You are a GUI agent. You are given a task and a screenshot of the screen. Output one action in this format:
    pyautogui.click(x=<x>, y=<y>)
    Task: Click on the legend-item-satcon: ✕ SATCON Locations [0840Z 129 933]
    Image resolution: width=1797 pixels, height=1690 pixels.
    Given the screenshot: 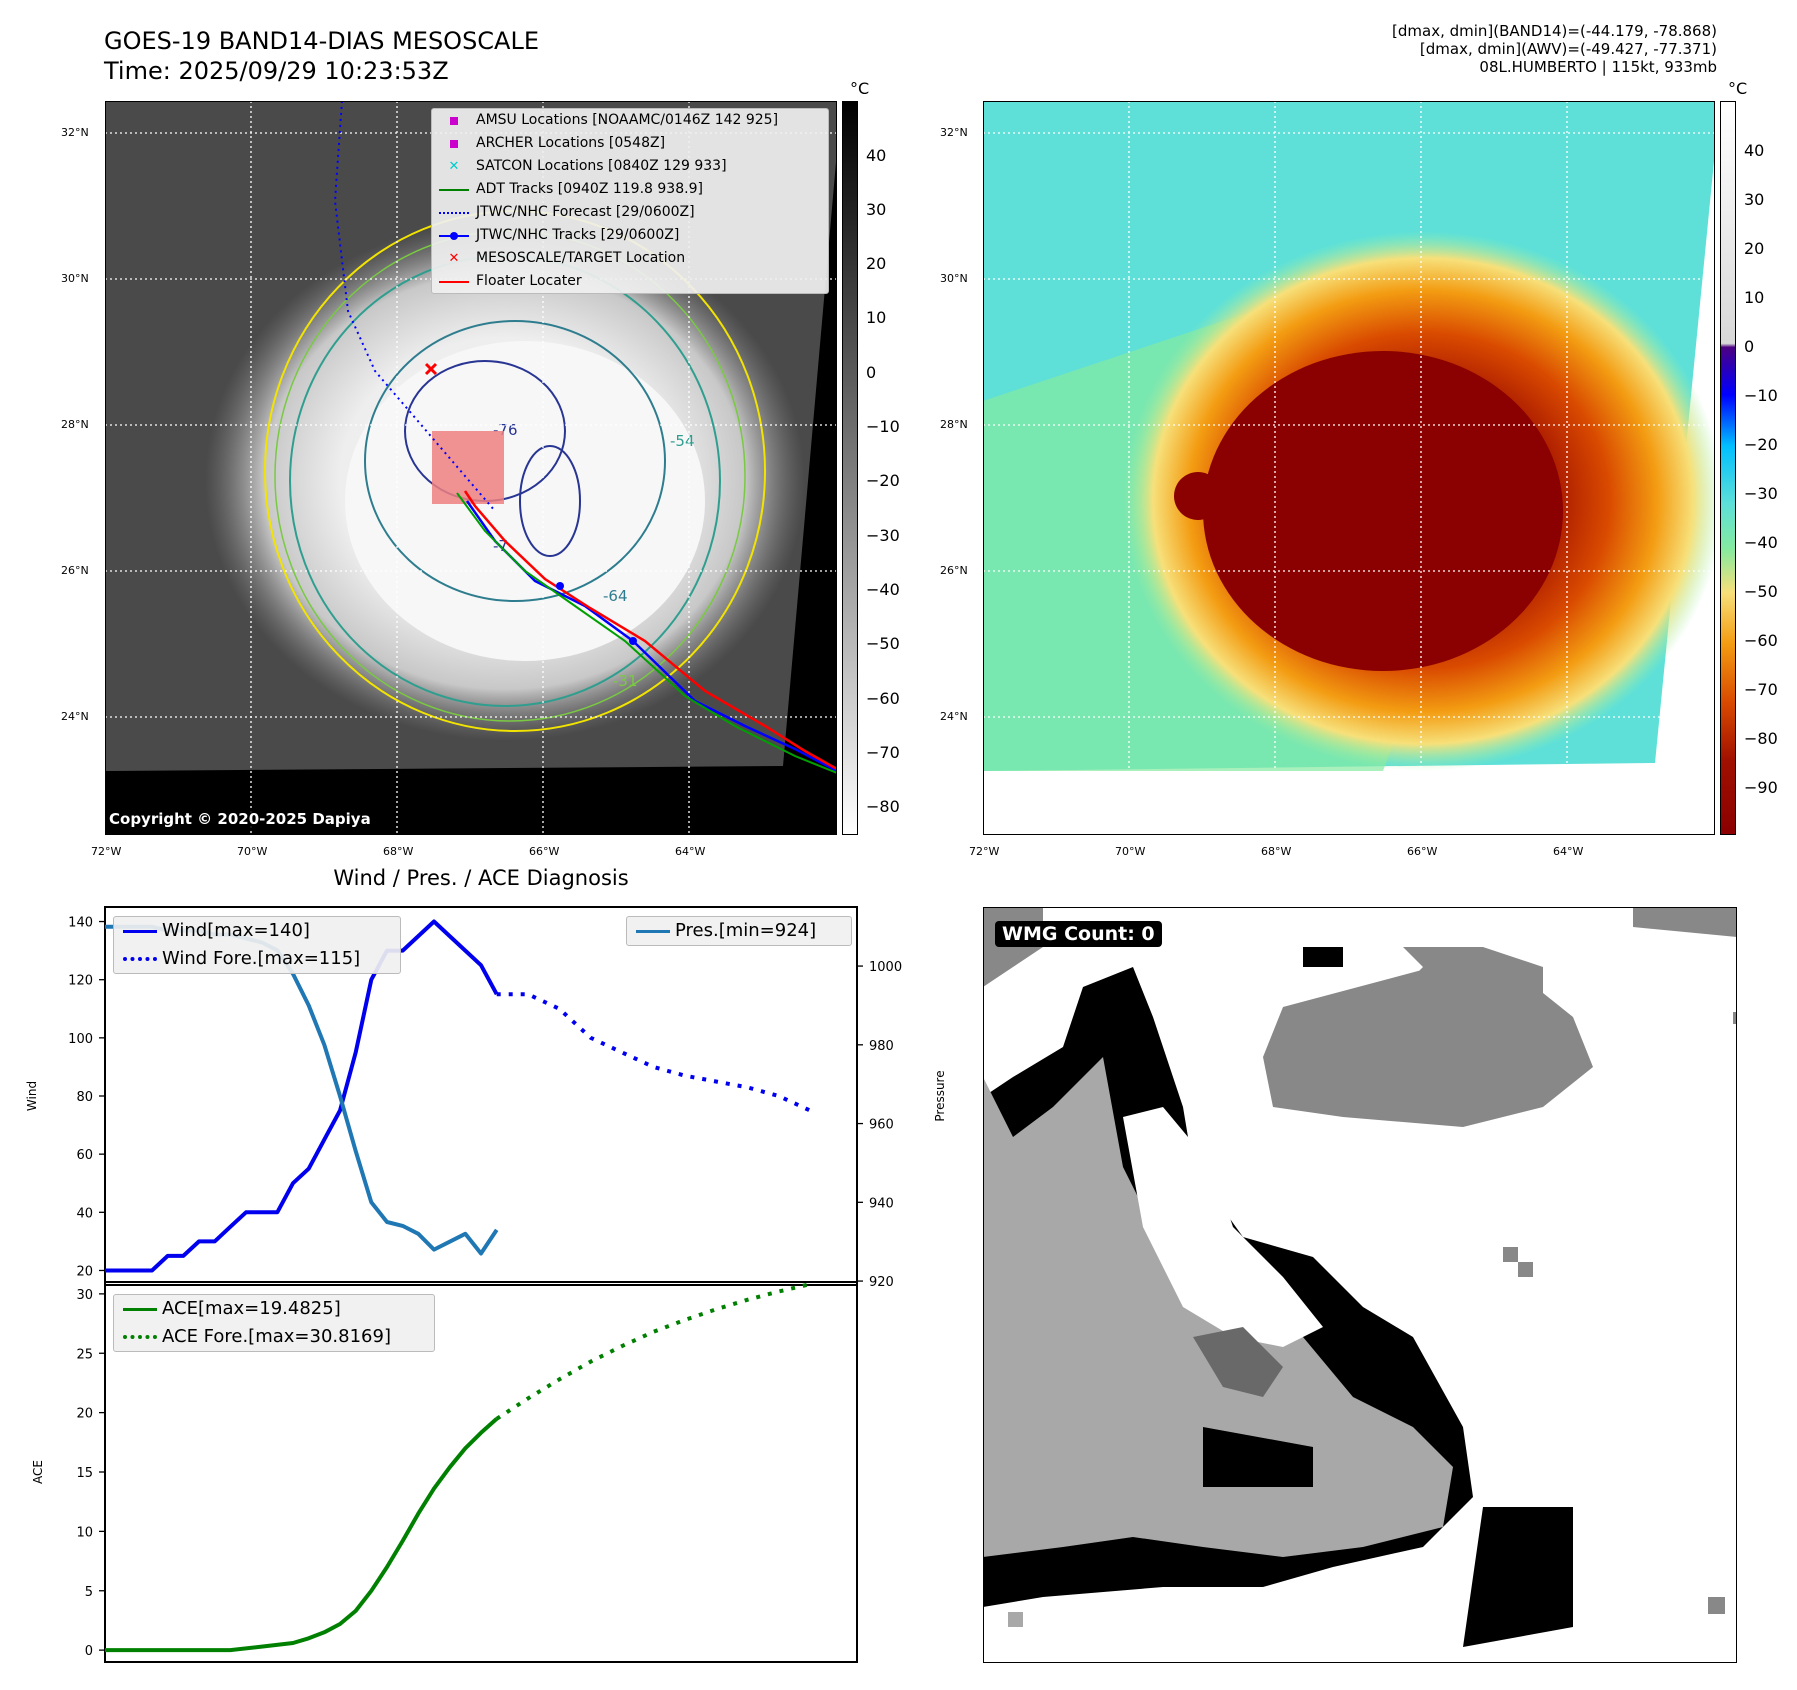 What is the action you would take?
    pyautogui.click(x=630, y=166)
    